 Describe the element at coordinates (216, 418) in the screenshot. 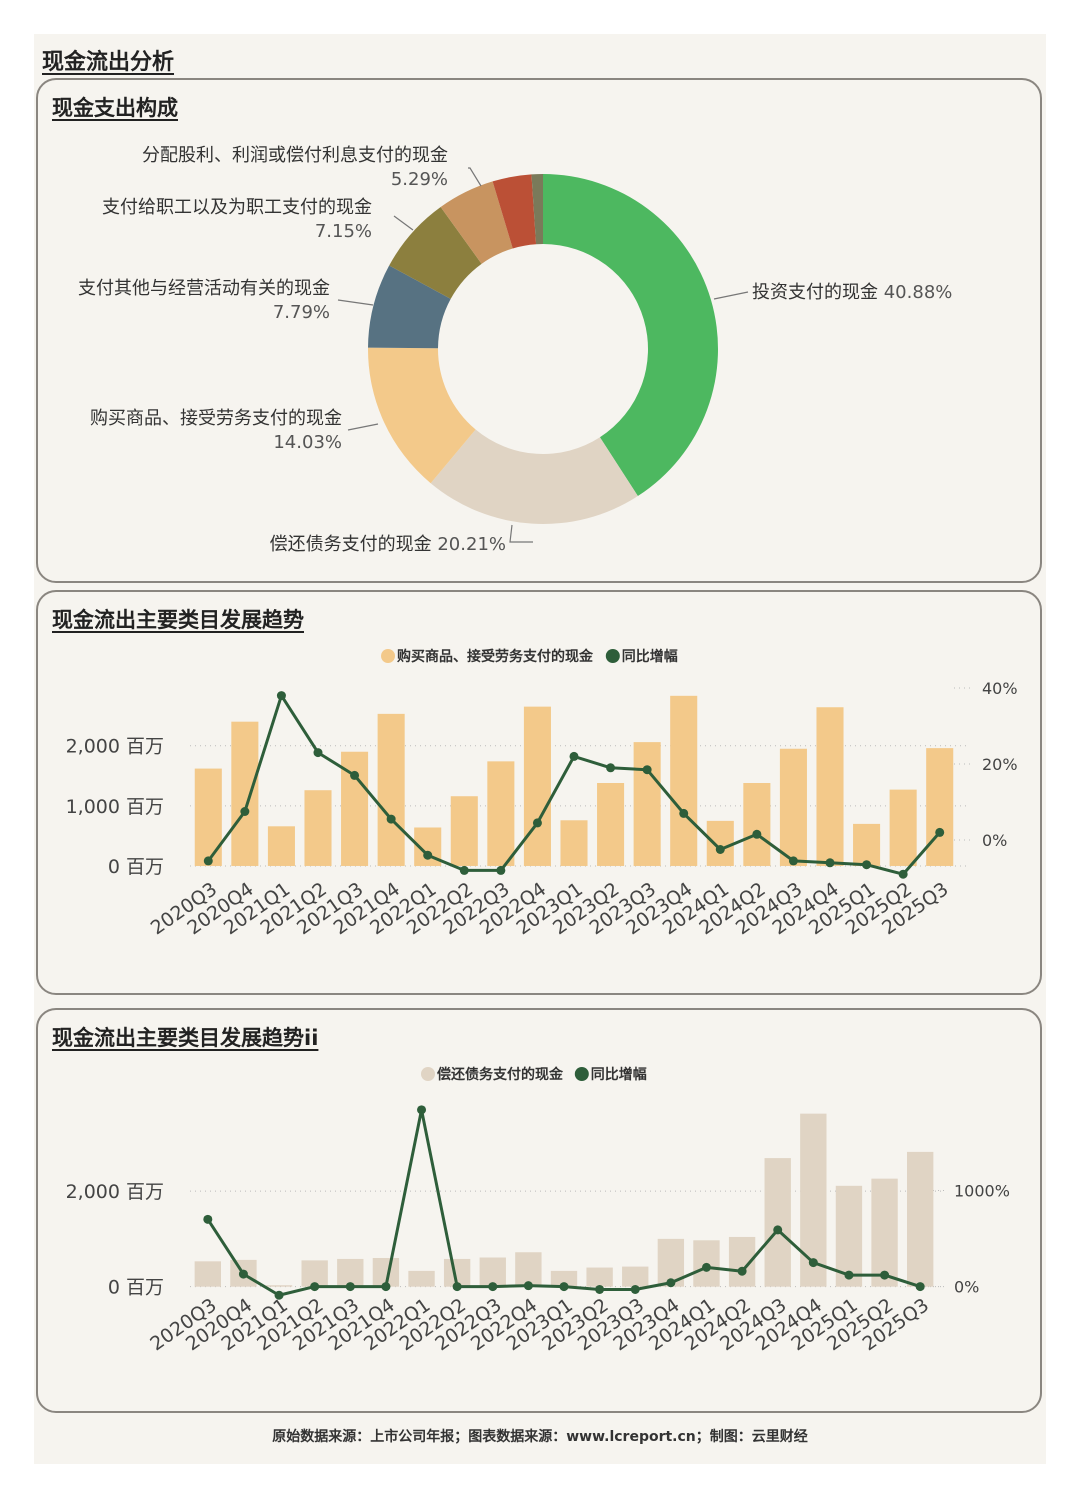

I see `pie-label-2: 购买商品、接受劳务支付的现金` at that location.